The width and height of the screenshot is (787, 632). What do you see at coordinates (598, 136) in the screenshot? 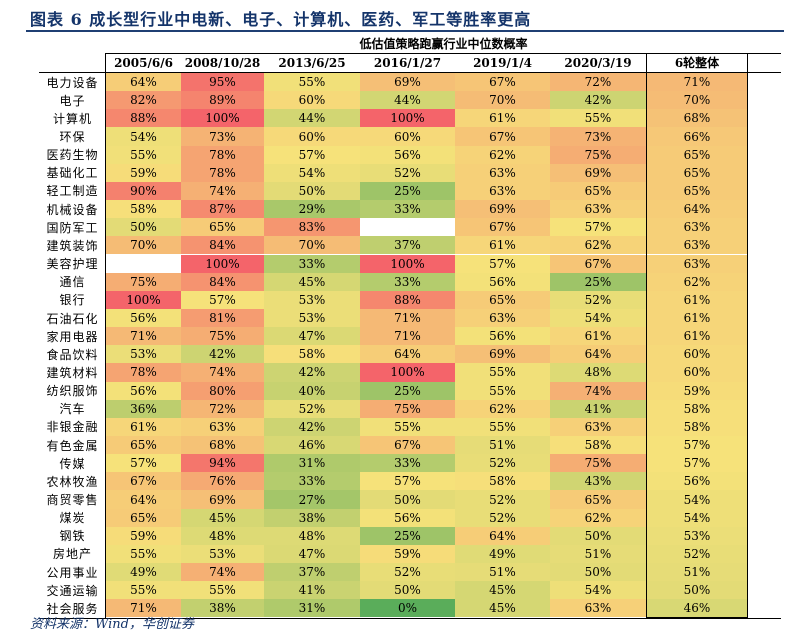
I see `heatmap-cell: 73%` at bounding box center [598, 136].